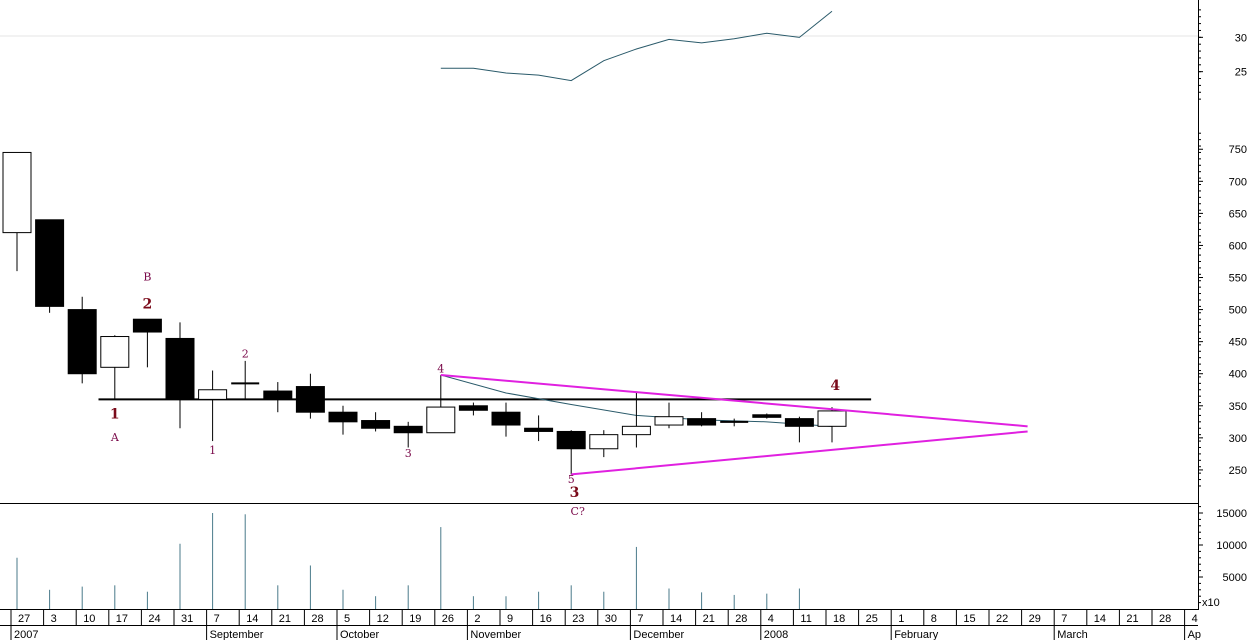 This screenshot has width=1250, height=640. Describe the element at coordinates (1035, 619) in the screenshot. I see `date-tick-label: 29` at that location.